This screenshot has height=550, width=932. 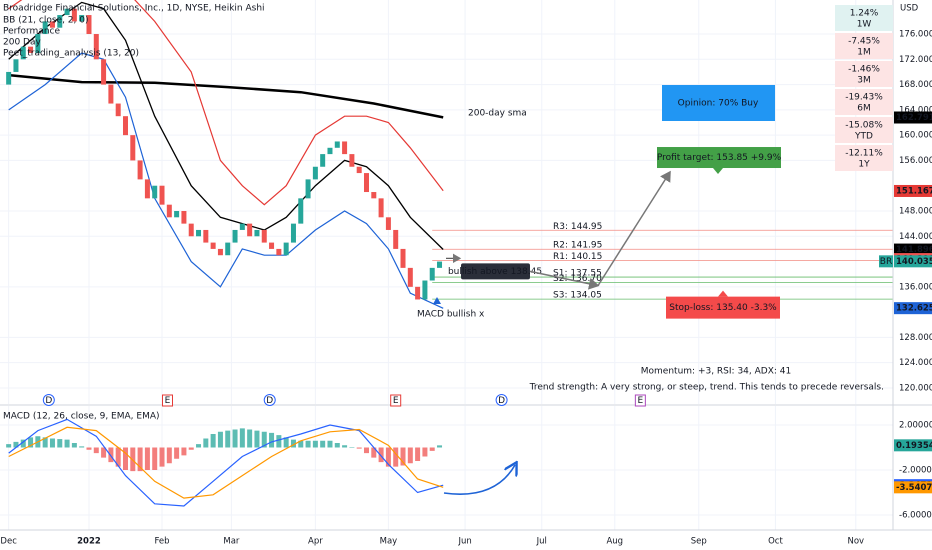 I want to click on x-tick-label: Aug, so click(x=614, y=542).